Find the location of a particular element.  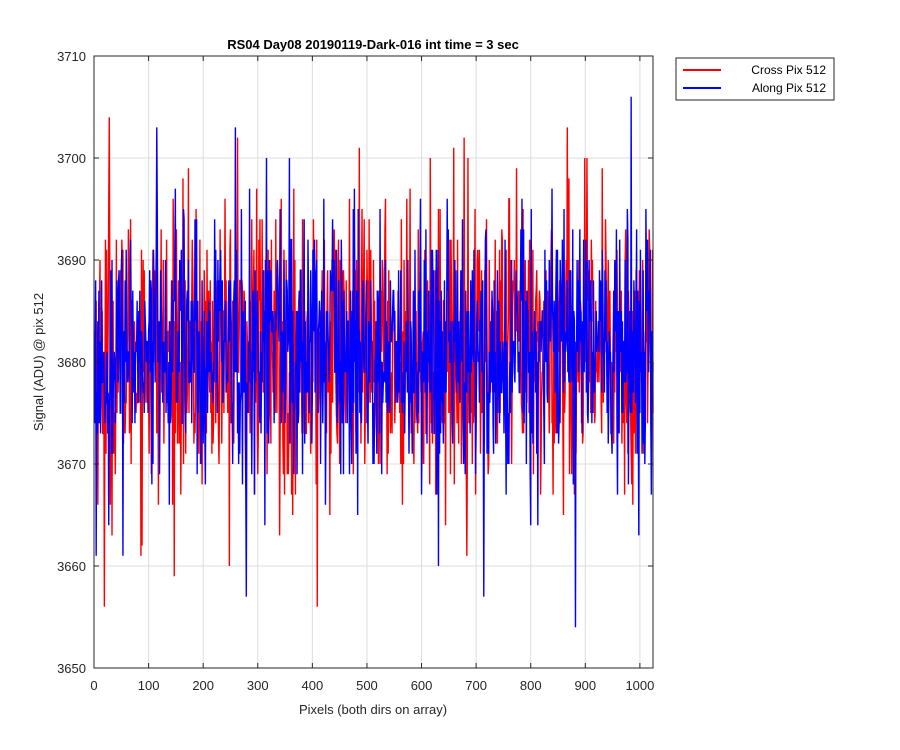

x-tick-label: 1000 is located at coordinates (639, 685).